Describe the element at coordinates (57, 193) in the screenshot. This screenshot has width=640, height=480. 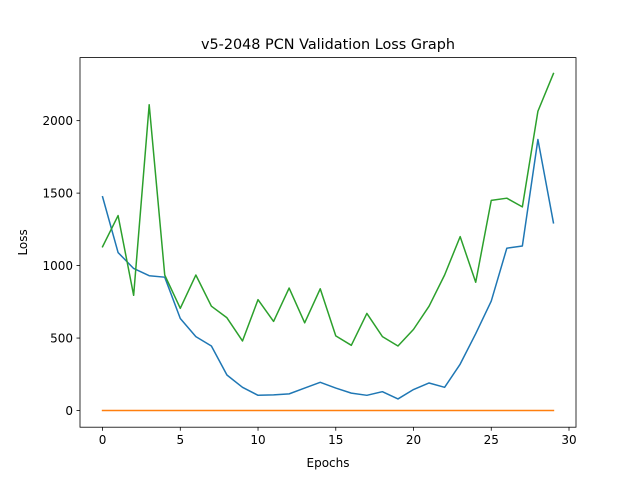
I see `y-tick-label: 1500` at that location.